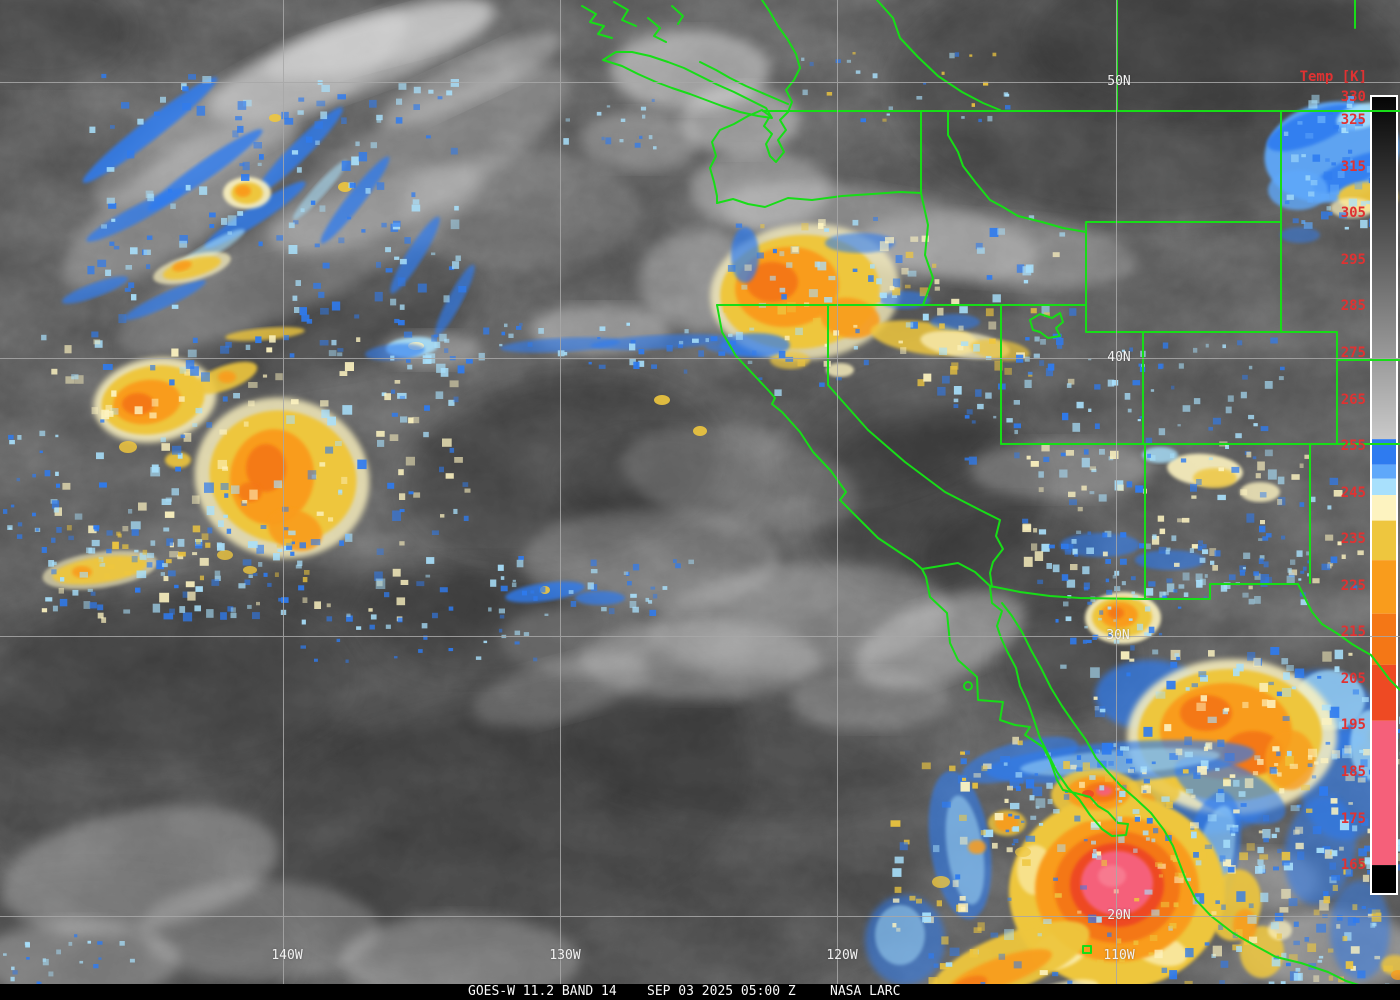 Image resolution: width=1400 pixels, height=1000 pixels. What do you see at coordinates (1087, 949) in the screenshot?
I see `islas-marias` at bounding box center [1087, 949].